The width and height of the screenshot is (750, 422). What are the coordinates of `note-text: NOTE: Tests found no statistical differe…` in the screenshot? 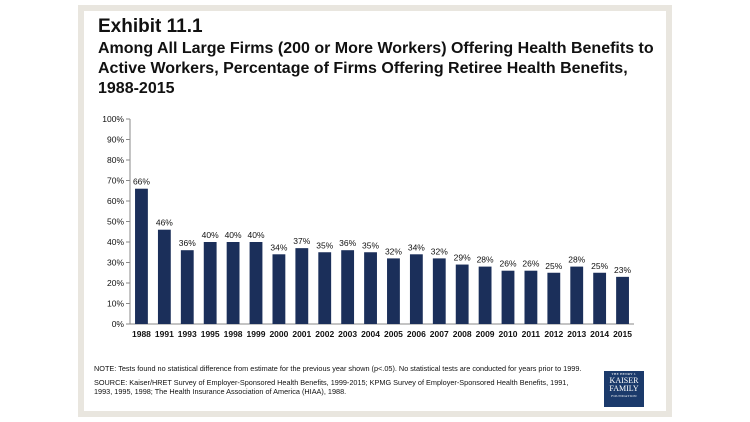 It's located at (338, 368).